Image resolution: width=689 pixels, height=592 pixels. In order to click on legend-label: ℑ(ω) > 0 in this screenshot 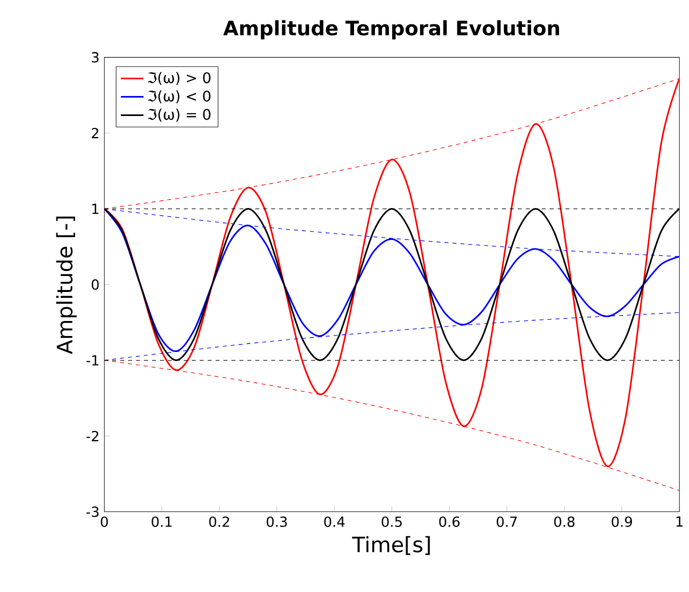, I will do `click(179, 78)`.